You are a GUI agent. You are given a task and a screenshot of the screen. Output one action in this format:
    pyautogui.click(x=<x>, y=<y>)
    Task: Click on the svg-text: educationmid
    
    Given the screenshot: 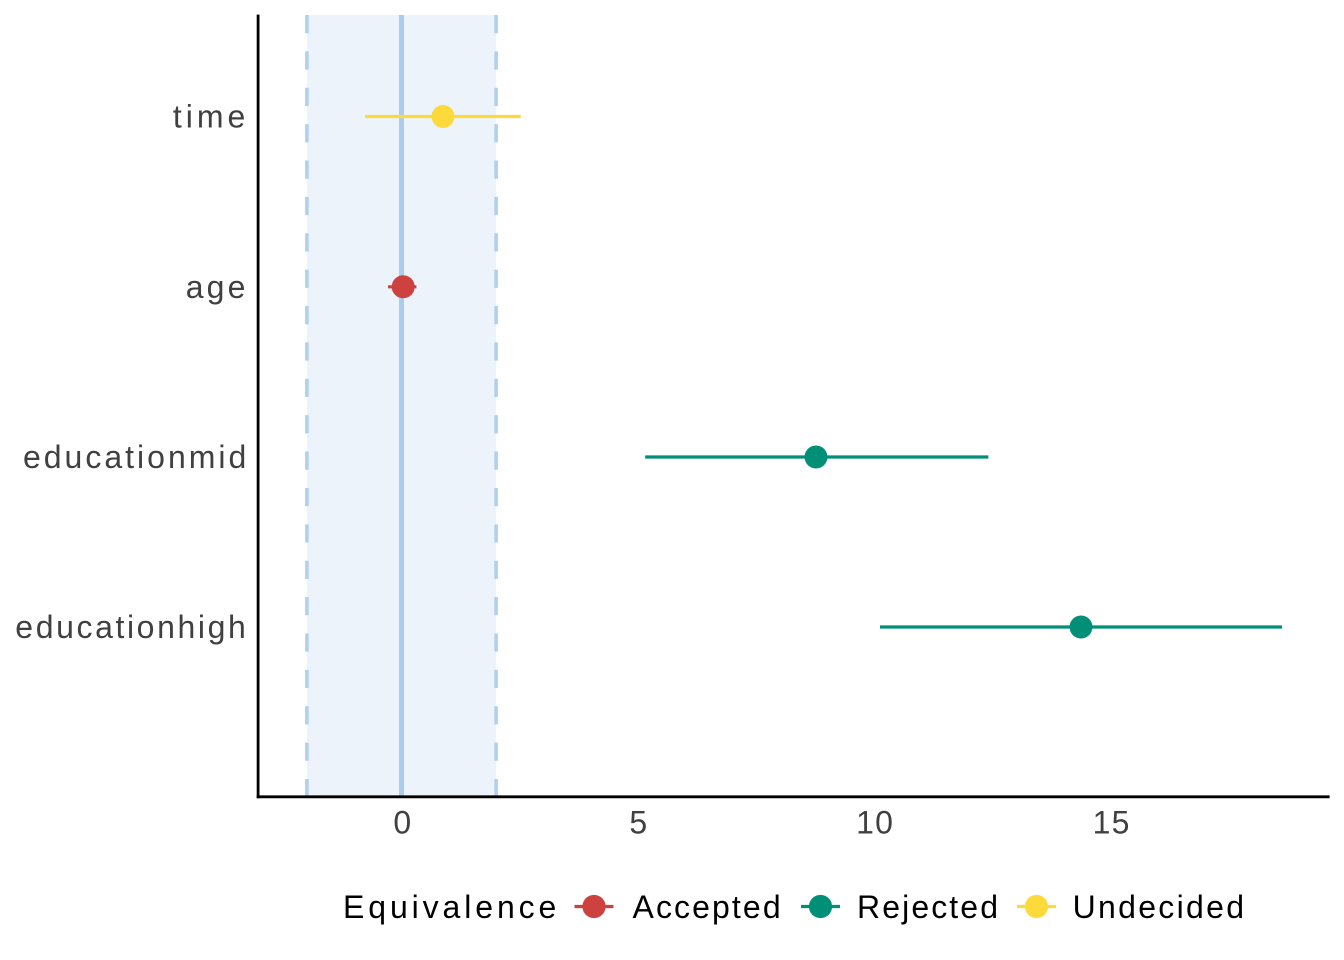 What is the action you would take?
    pyautogui.click(x=136, y=457)
    